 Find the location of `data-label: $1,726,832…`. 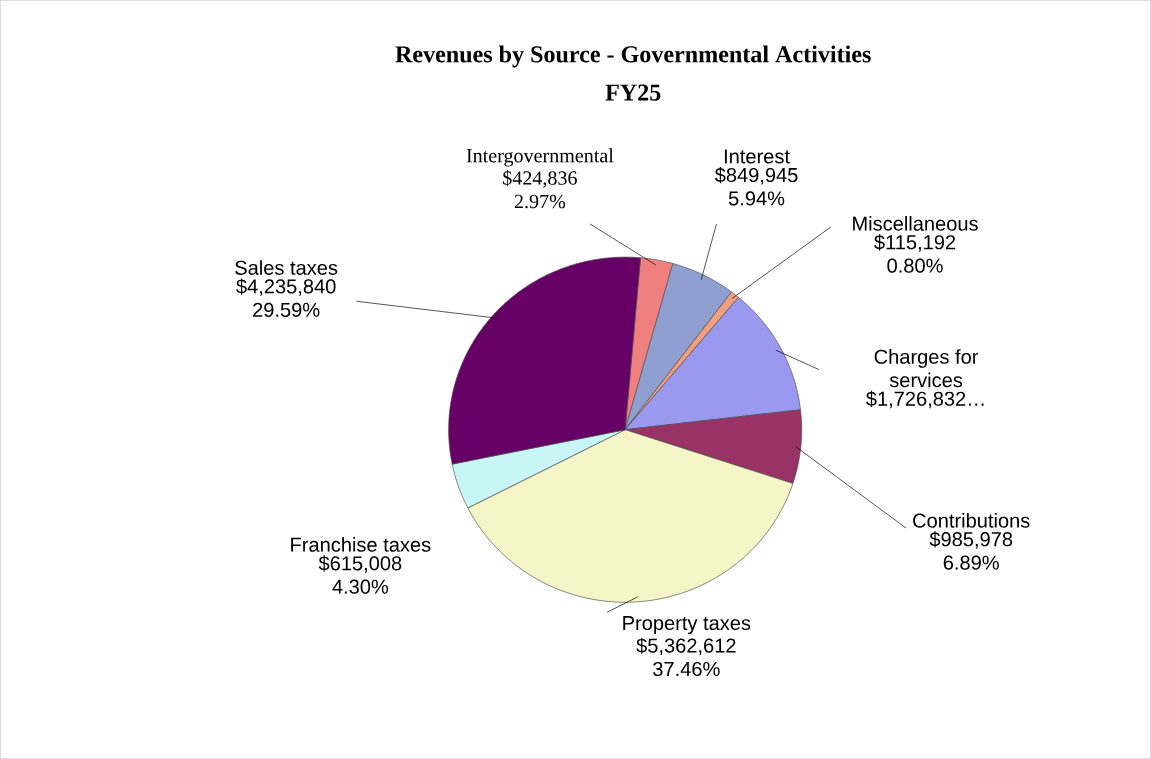

data-label: $1,726,832… is located at coordinates (925, 399).